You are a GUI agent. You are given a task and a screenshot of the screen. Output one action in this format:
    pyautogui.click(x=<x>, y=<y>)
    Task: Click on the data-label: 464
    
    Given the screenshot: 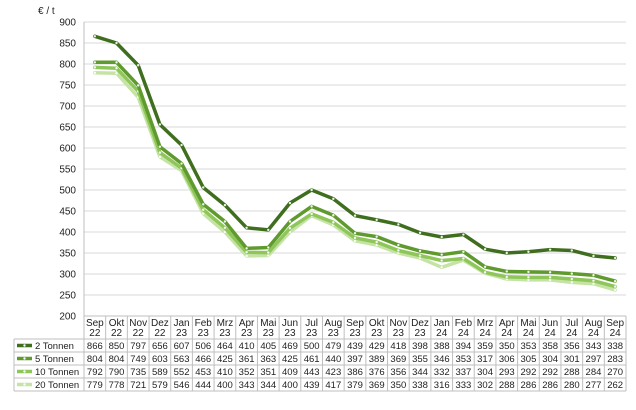 What is the action you would take?
    pyautogui.click(x=225, y=346)
    